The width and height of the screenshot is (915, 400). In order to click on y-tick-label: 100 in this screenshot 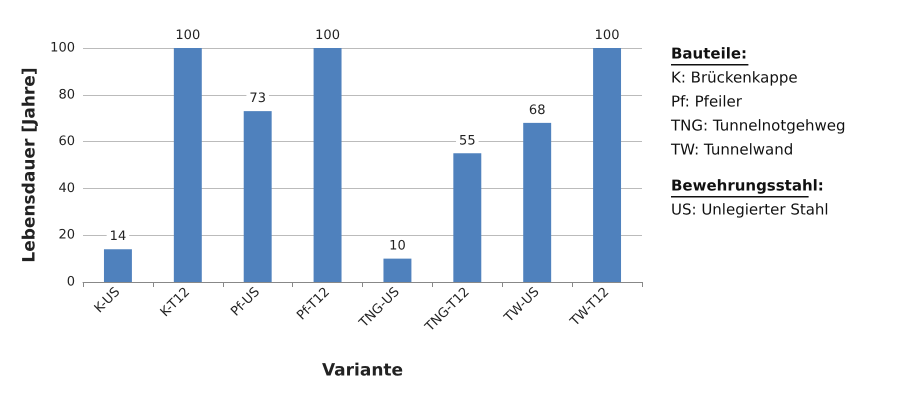, I will do `click(62, 48)`.